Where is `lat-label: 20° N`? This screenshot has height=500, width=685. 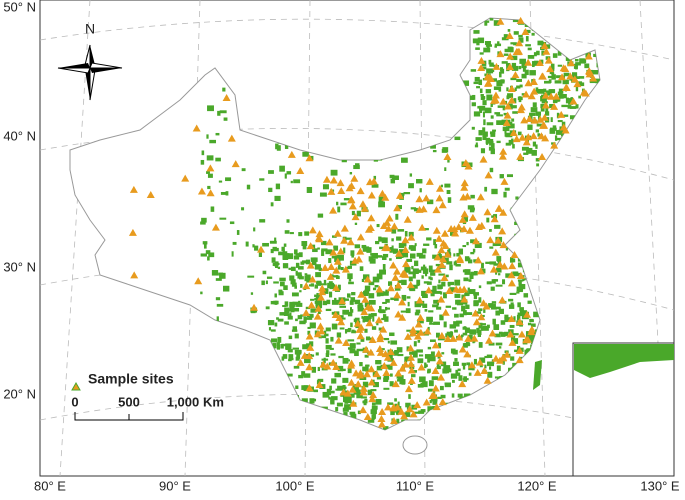 lat-label: 20° N is located at coordinates (19, 393).